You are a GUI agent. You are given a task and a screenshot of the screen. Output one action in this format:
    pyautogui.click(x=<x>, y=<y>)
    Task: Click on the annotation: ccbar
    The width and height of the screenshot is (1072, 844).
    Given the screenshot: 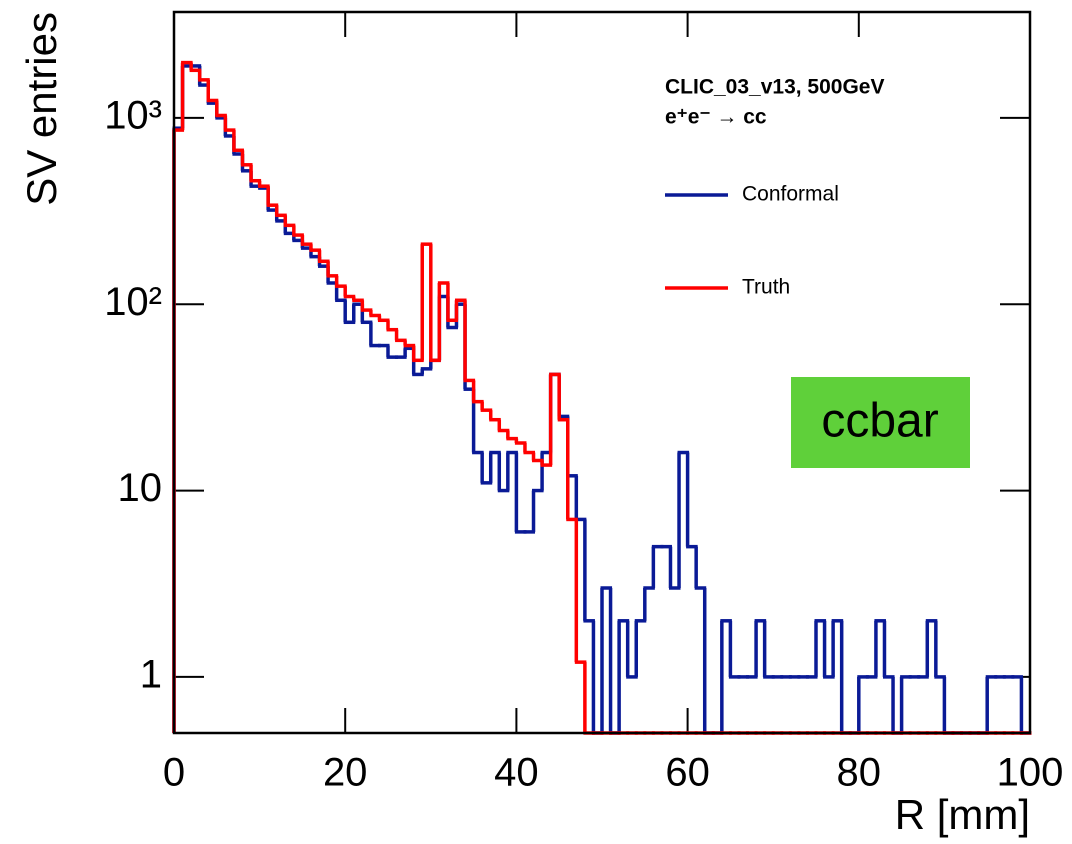 What is the action you would take?
    pyautogui.click(x=879, y=421)
    